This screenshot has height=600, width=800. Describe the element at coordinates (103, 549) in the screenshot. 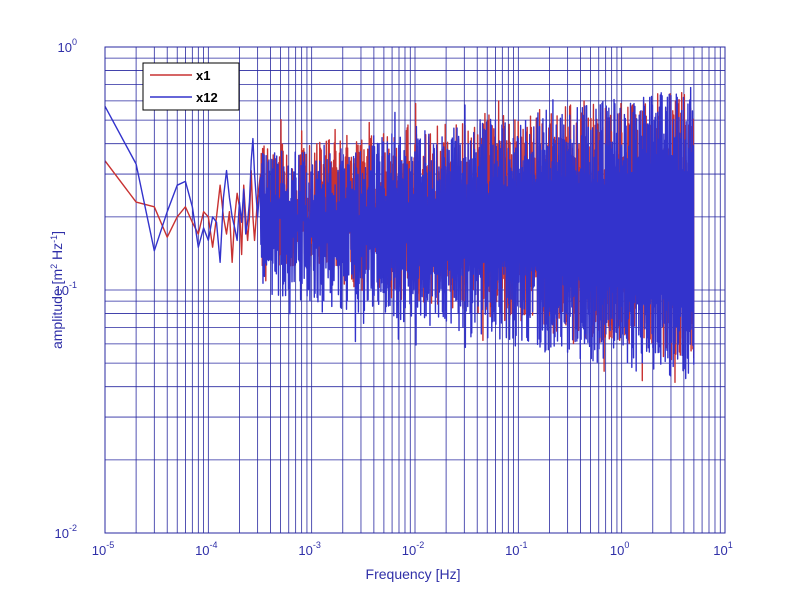

I see `x-tick-label: 10⁻⁵` at that location.